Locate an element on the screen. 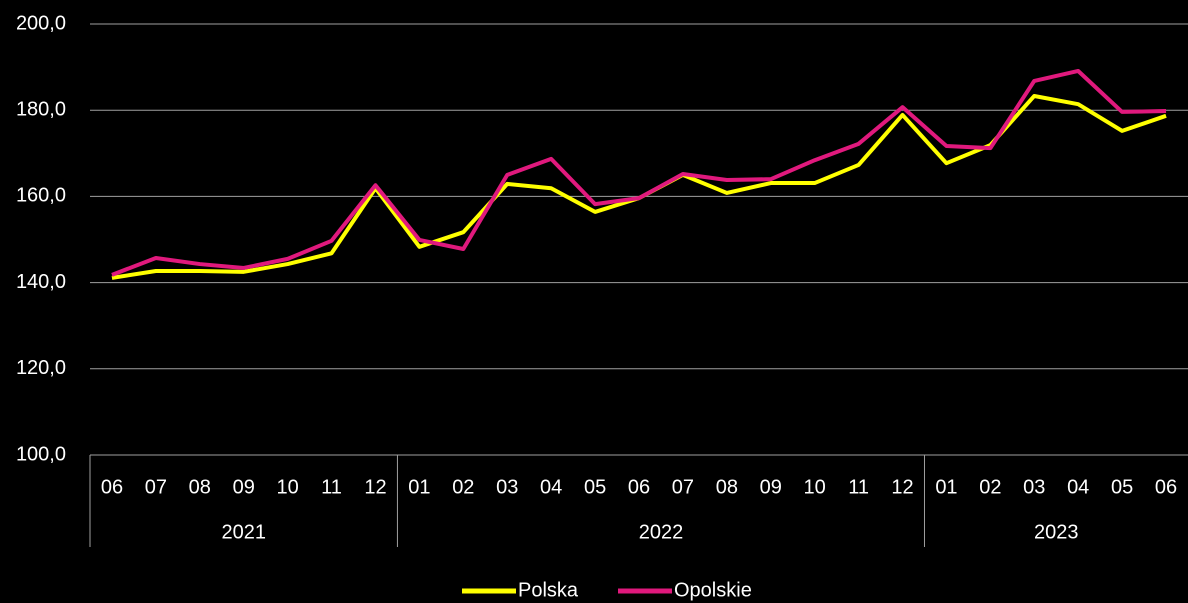 The image size is (1188, 603). y-tick-label: 160,0 is located at coordinates (41, 196).